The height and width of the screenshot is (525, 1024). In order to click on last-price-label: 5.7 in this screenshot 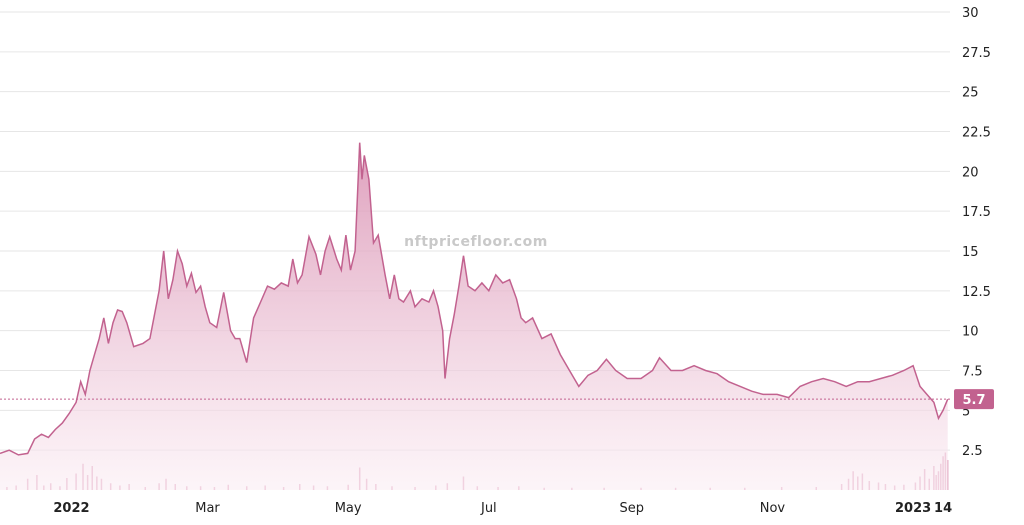, I will do `click(974, 399)`.